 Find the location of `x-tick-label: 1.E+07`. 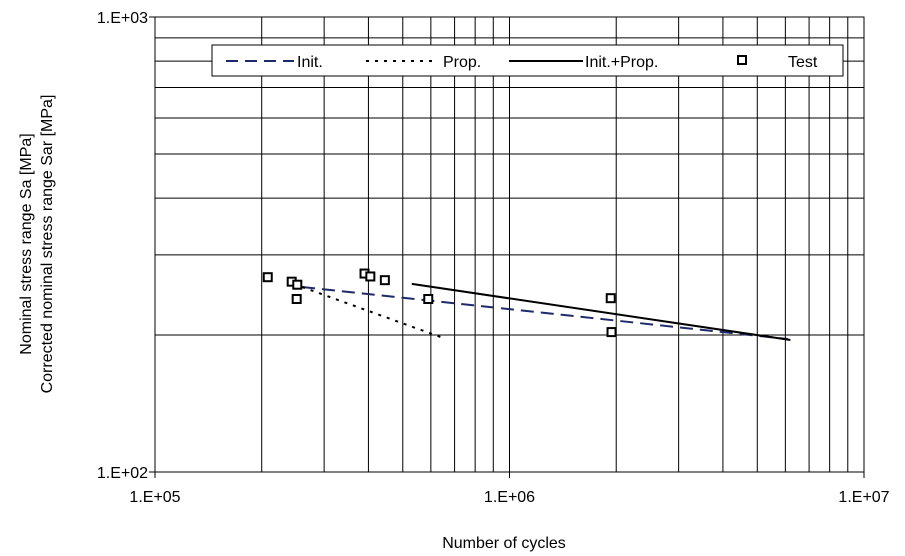

x-tick-label: 1.E+07 is located at coordinates (863, 497).